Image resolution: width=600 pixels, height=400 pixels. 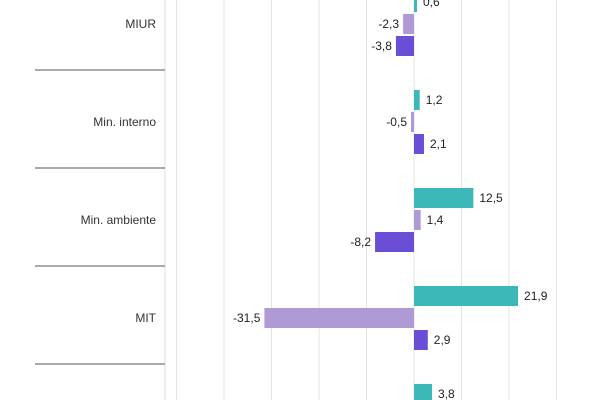 What do you see at coordinates (124, 122) in the screenshot?
I see `category-label: Min. interno` at bounding box center [124, 122].